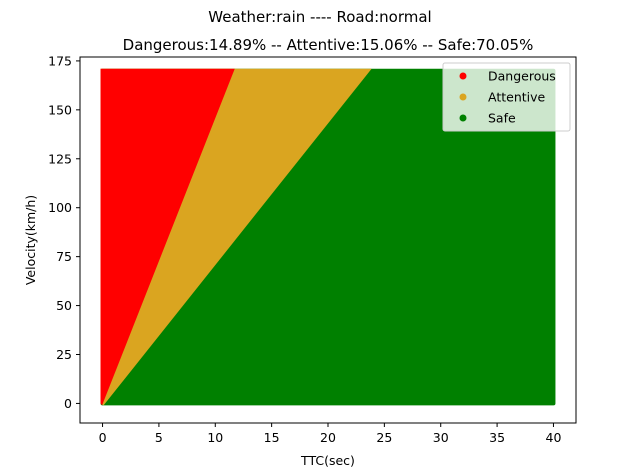 The image size is (640, 476). What do you see at coordinates (159, 437) in the screenshot?
I see `x-tick-label: 5` at bounding box center [159, 437].